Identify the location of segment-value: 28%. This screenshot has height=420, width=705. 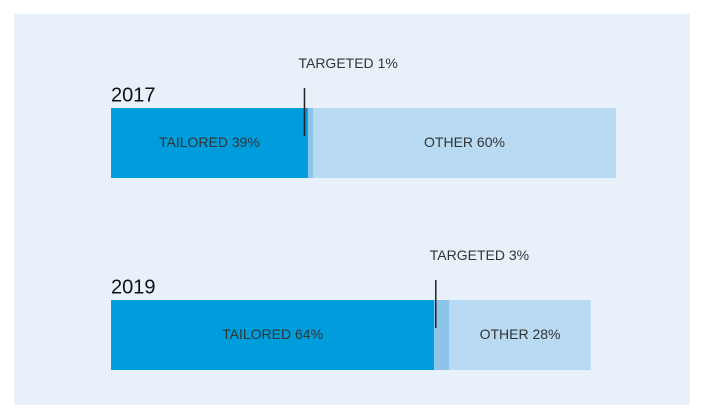
(546, 334).